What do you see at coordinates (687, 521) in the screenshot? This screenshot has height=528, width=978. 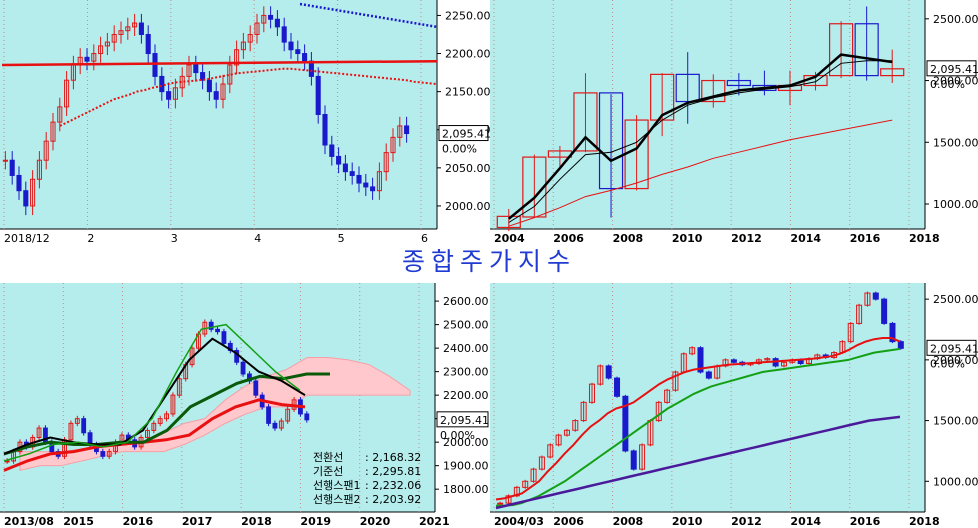 I see `x-tick-label: 2010` at bounding box center [687, 521].